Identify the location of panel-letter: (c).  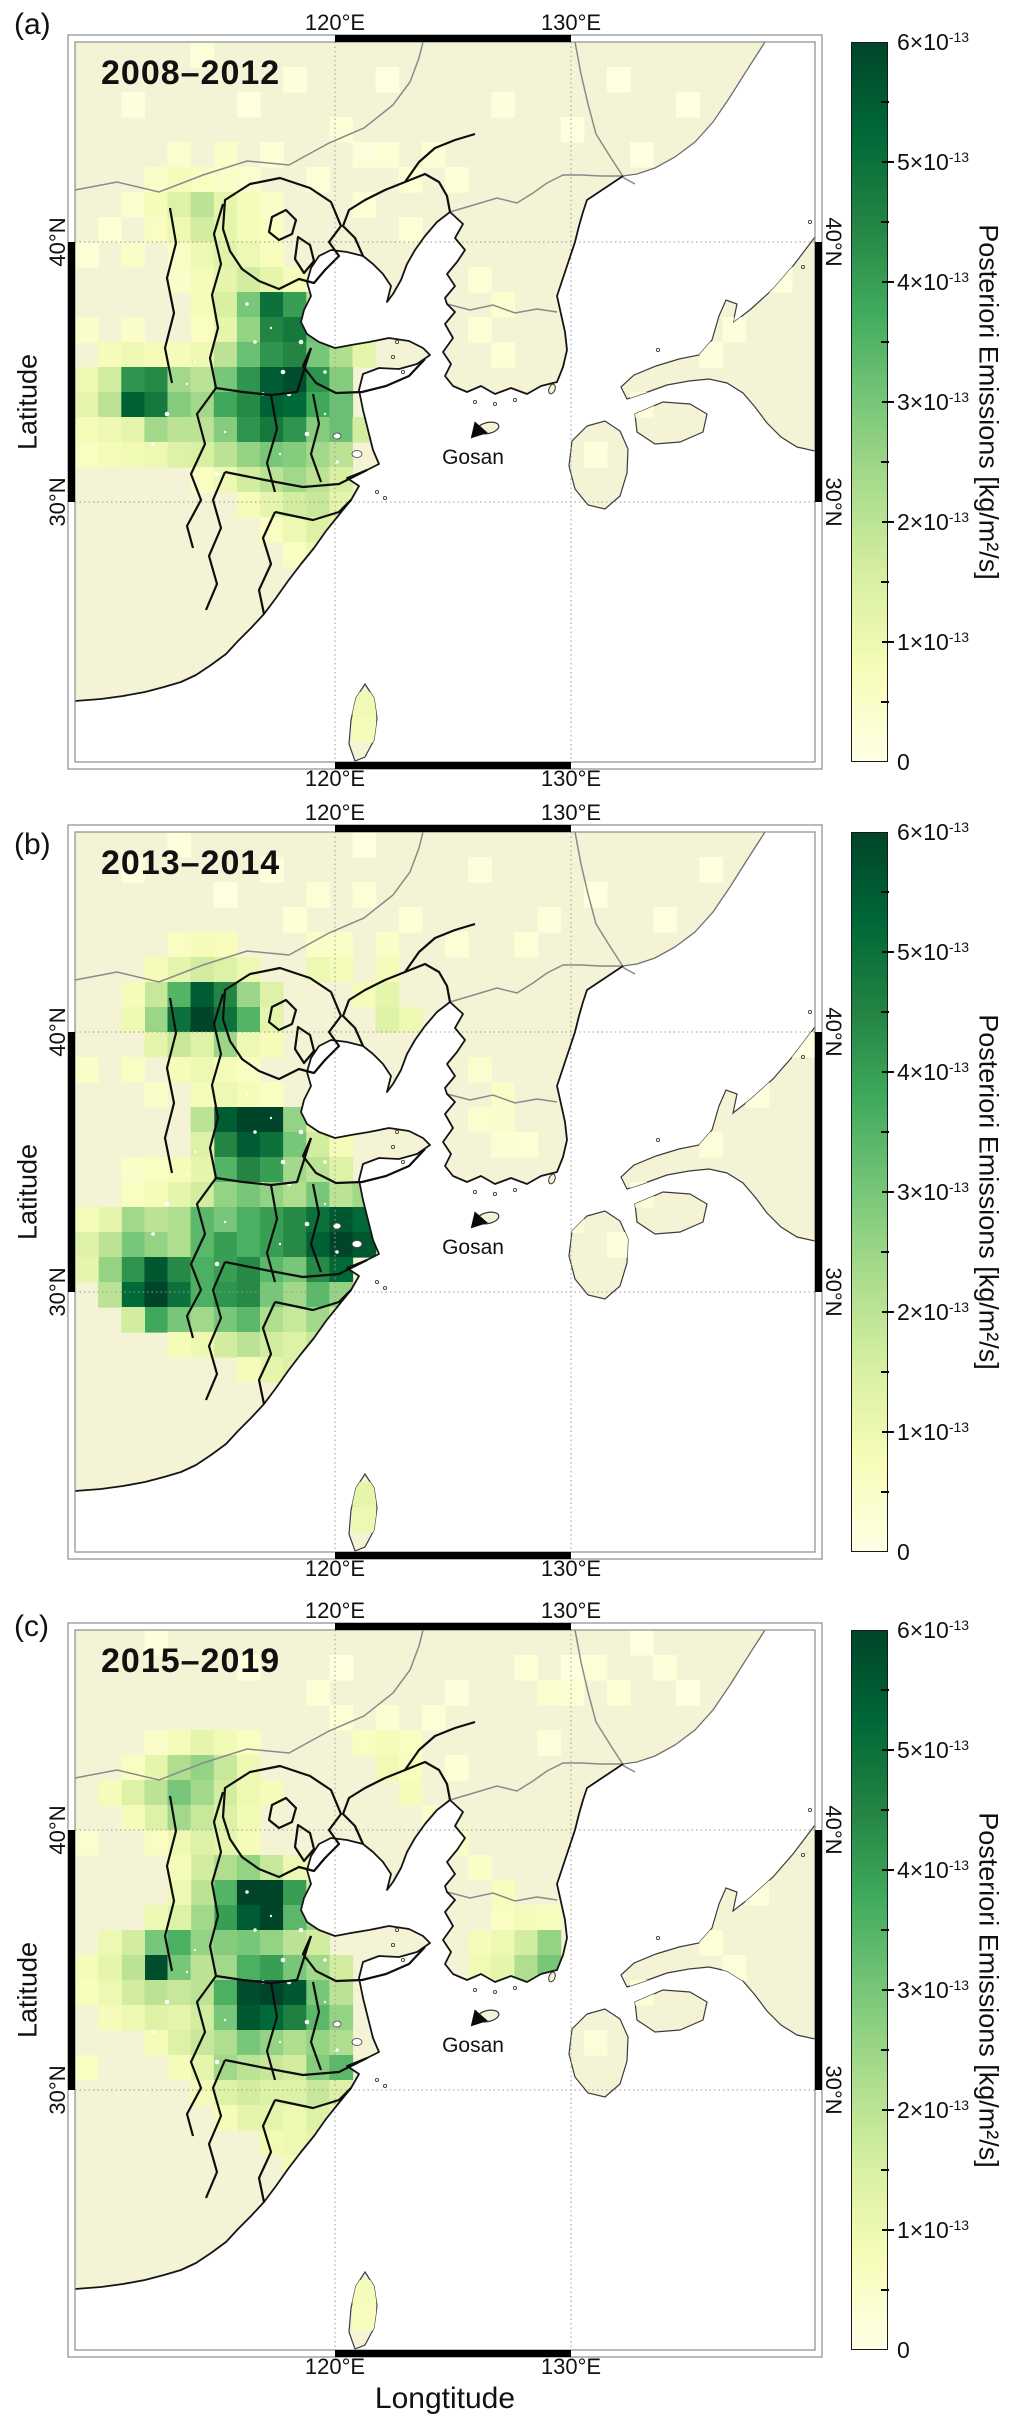
(31, 1626).